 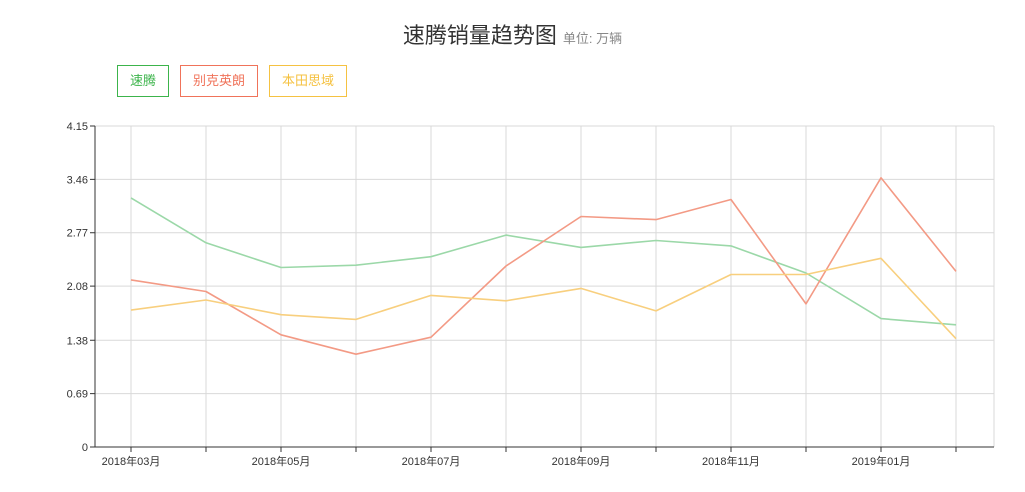 What do you see at coordinates (731, 461) in the screenshot?
I see `x-tick-label: 2018年11月` at bounding box center [731, 461].